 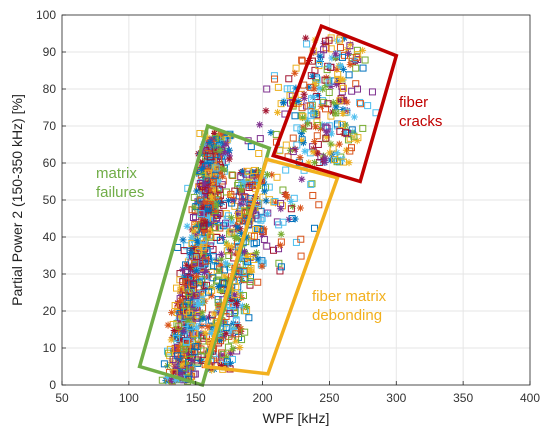 What do you see at coordinates (17, 200) in the screenshot?
I see `y-axis-title: Partial Power 2 (150-350 kHz) [%]` at bounding box center [17, 200].